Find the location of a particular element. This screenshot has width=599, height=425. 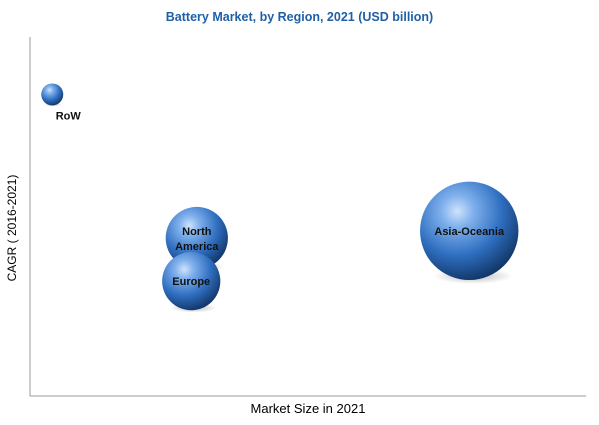

x-axis-label: Market Size in 2021 is located at coordinates (308, 408).